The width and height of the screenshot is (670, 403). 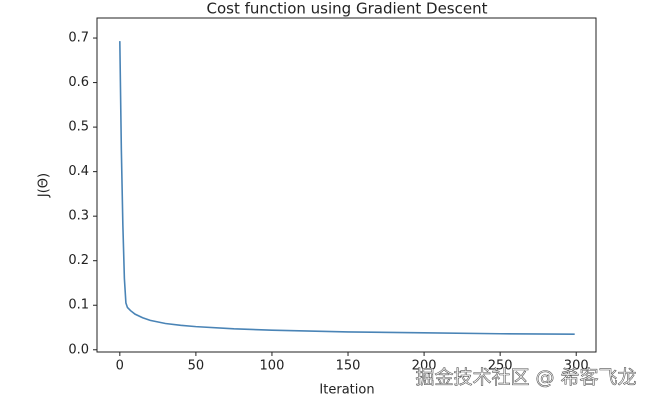 I want to click on y-tick-label: 0.4, so click(x=78, y=171).